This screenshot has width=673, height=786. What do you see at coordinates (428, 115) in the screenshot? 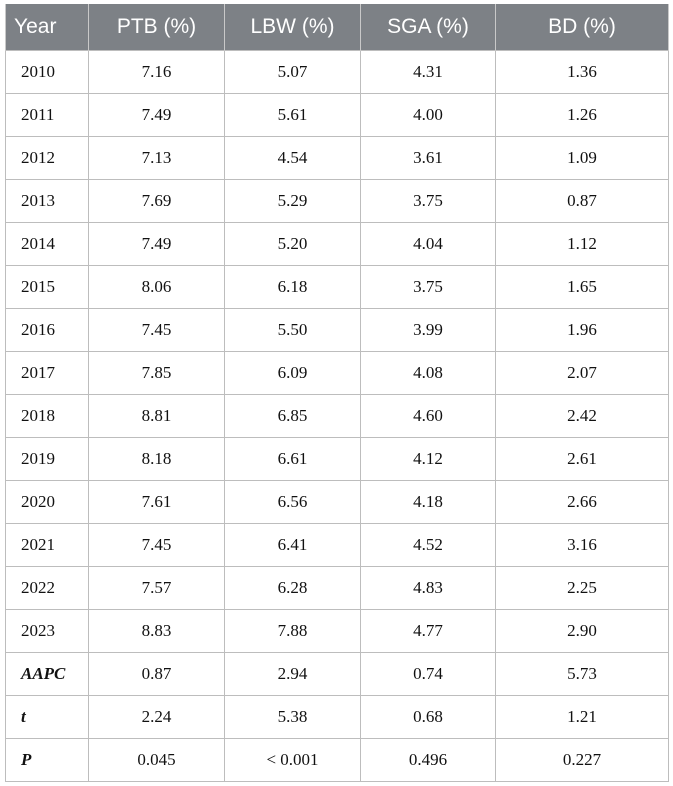
I see `table-cell: 4.00` at bounding box center [428, 115].